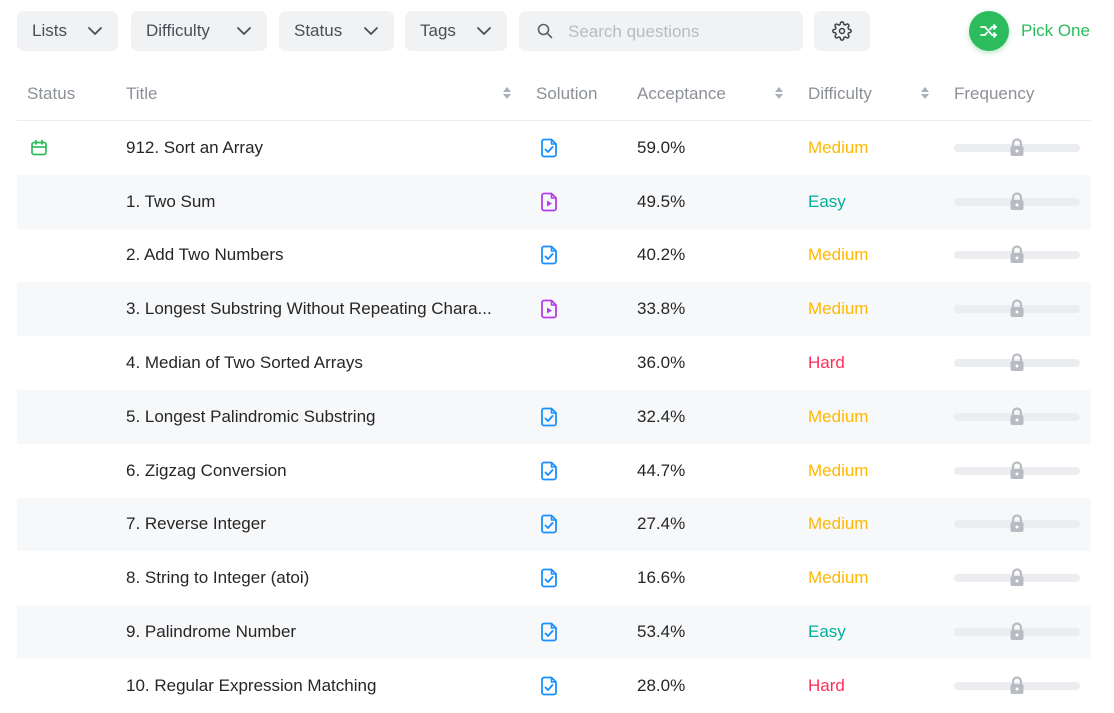 This screenshot has width=1114, height=713. I want to click on column-header-solution: Solution, so click(567, 93).